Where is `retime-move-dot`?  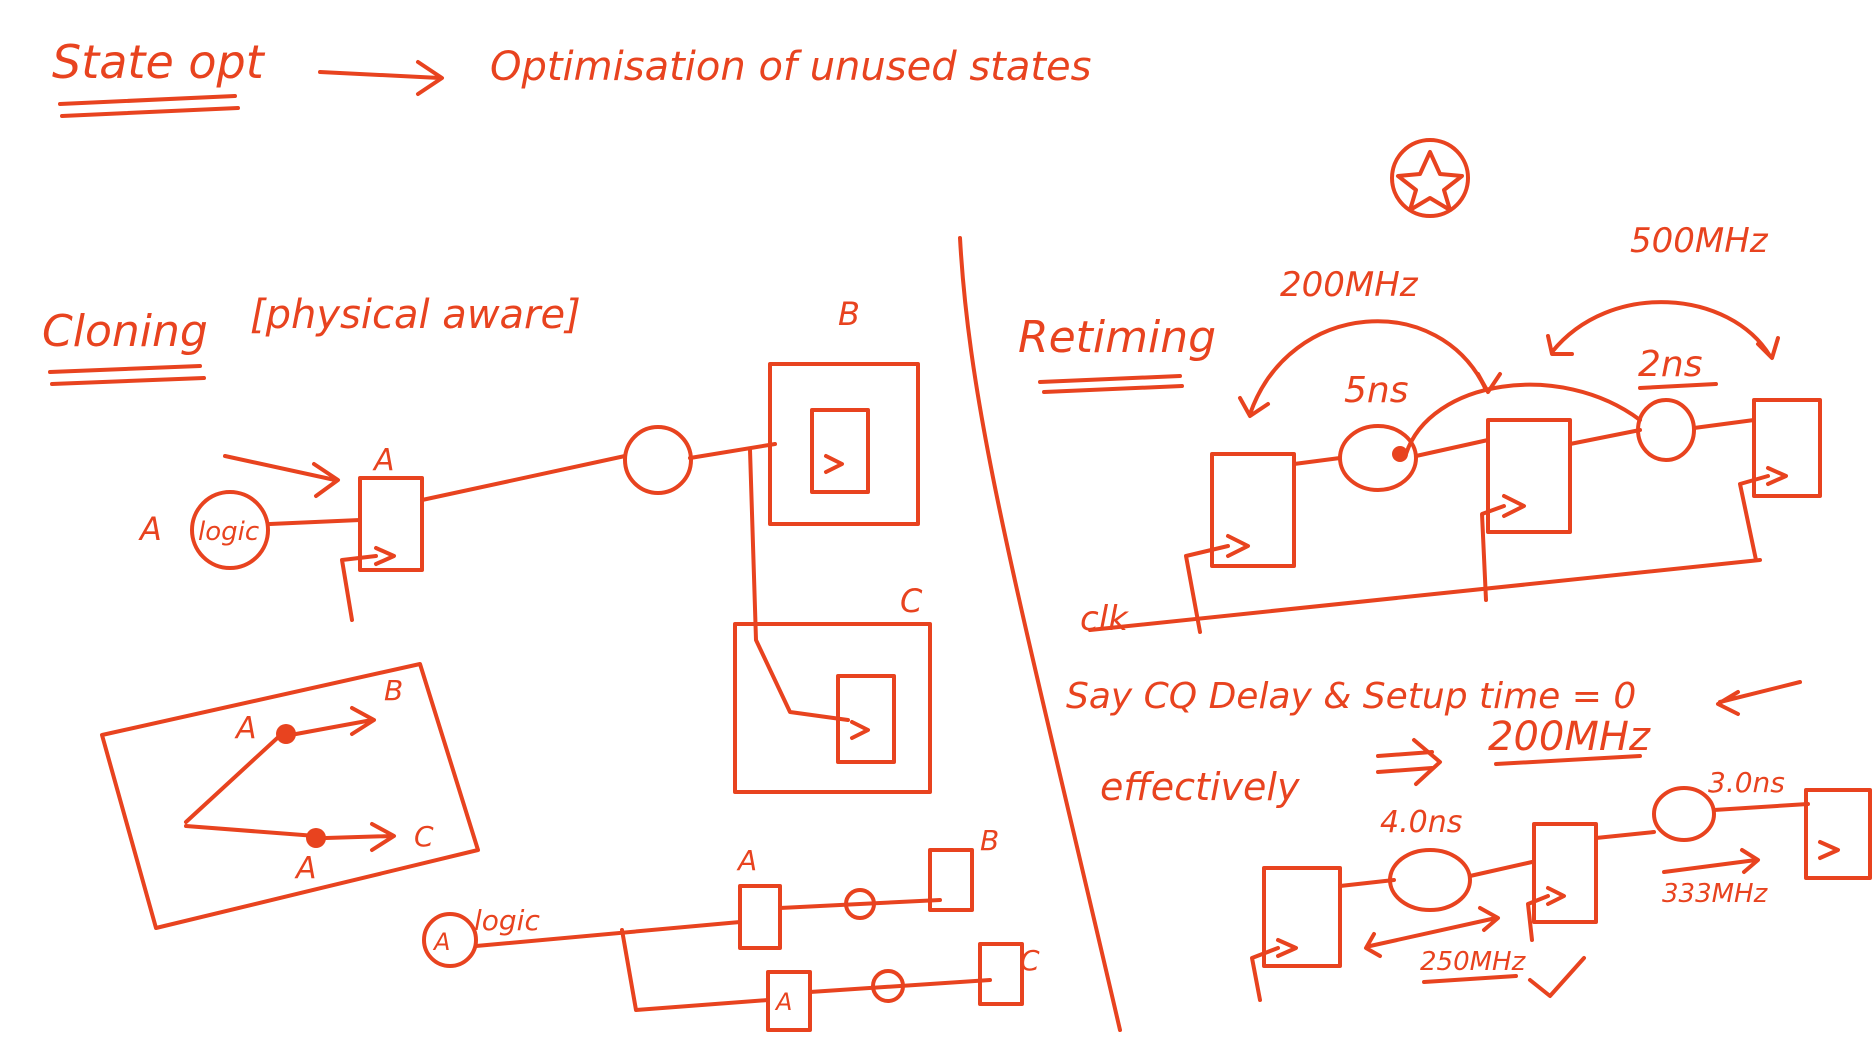 retime-move-dot is located at coordinates (1400, 454).